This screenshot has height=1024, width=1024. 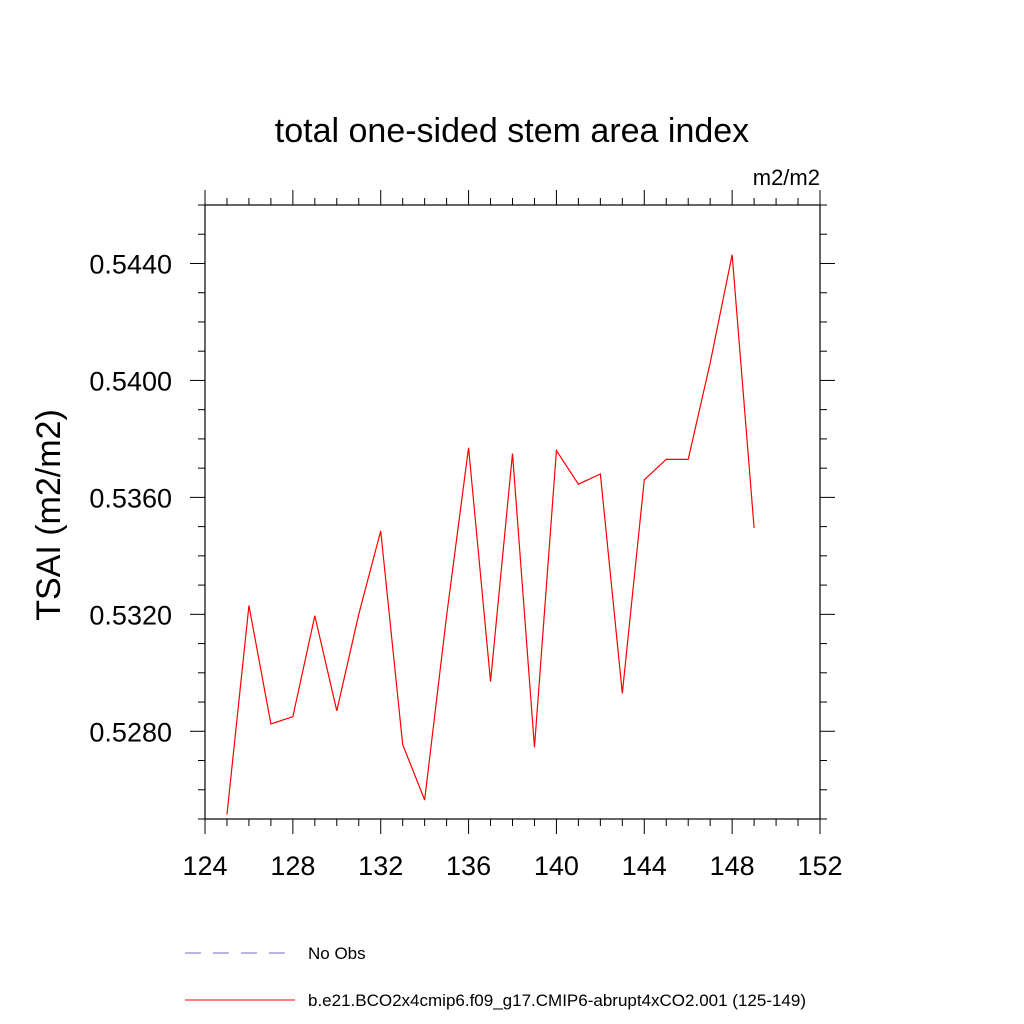 What do you see at coordinates (512, 131) in the screenshot?
I see `chart-title: total one-sided stem area index` at bounding box center [512, 131].